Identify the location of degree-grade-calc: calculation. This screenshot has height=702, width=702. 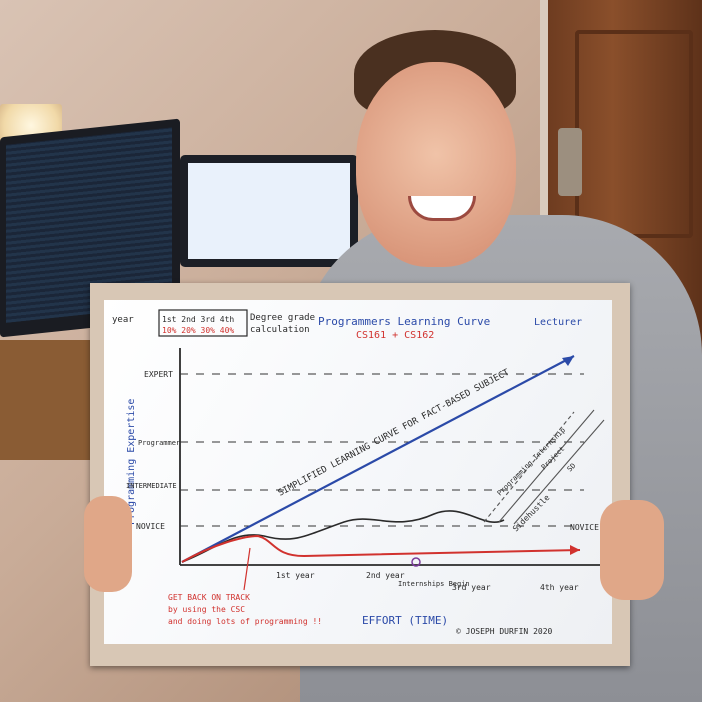
(280, 330).